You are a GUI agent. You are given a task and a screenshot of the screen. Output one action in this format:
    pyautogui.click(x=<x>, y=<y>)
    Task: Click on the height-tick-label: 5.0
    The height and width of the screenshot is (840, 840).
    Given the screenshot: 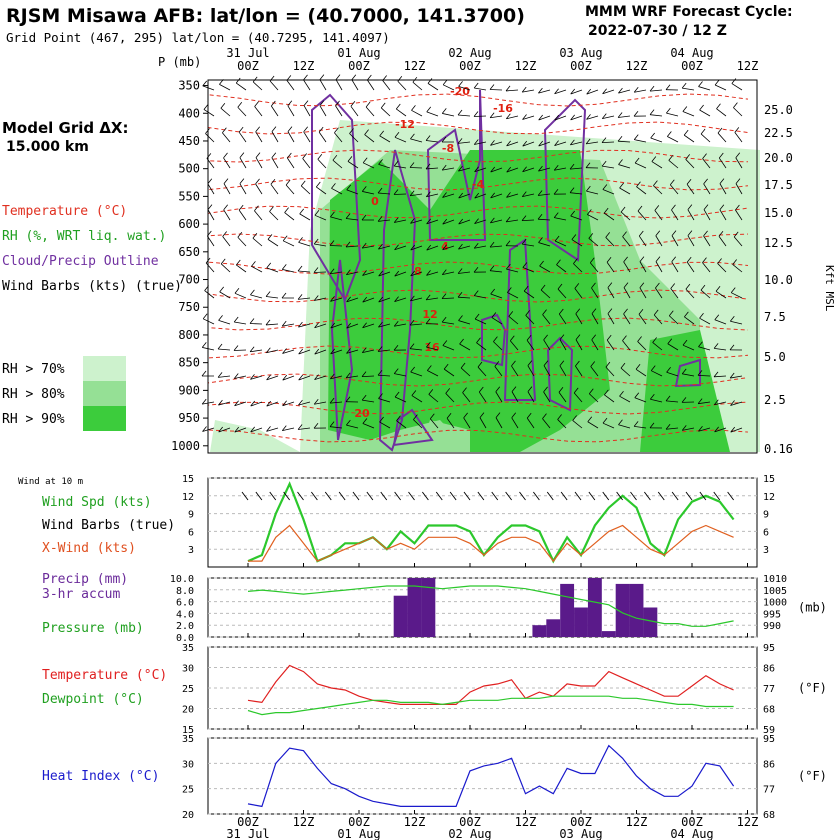 What is the action you would take?
    pyautogui.click(x=775, y=357)
    